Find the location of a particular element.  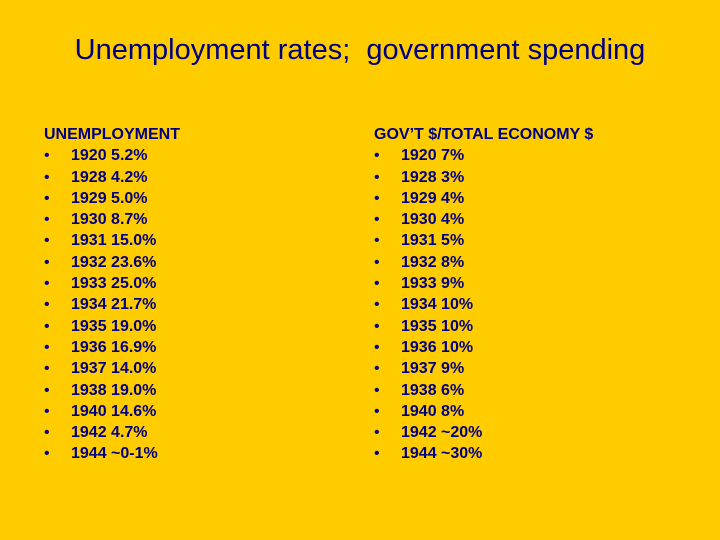

gov-spending-item: • 1930 4% is located at coordinates (483, 219).